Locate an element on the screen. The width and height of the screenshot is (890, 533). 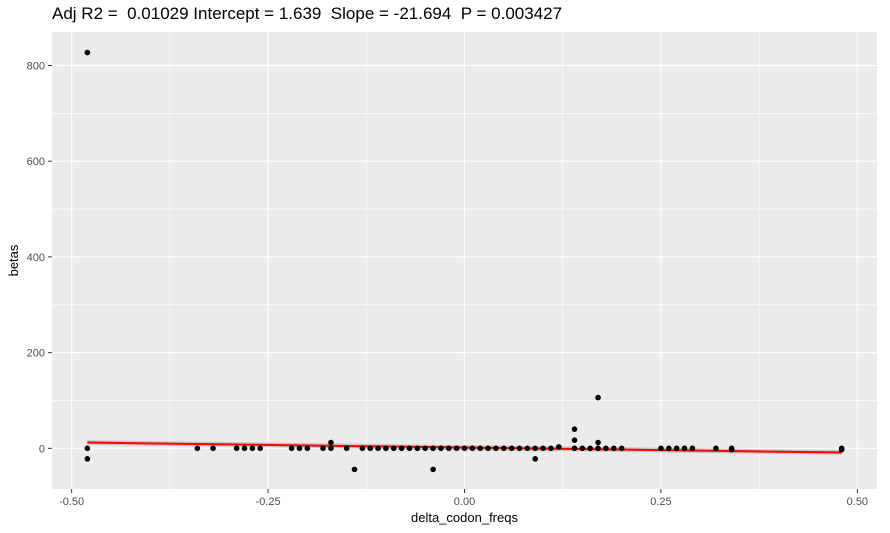
y-tick-label: 0 is located at coordinates (42, 449).